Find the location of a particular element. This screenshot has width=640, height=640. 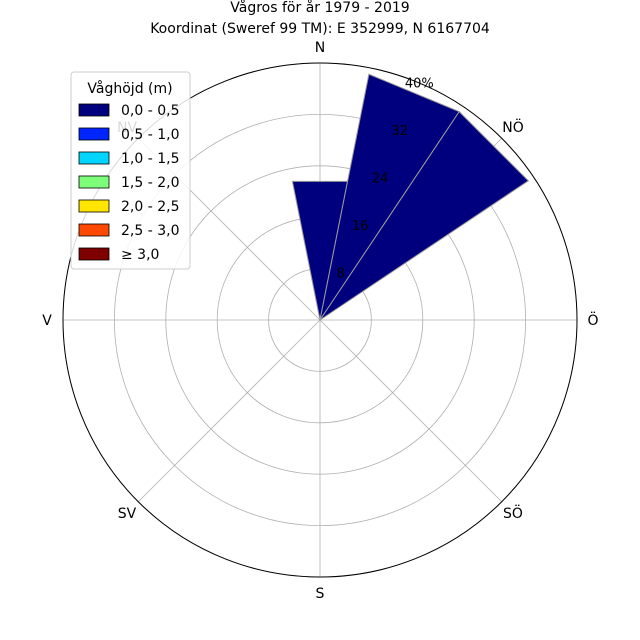

radial-tick-label: 16 is located at coordinates (360, 226).